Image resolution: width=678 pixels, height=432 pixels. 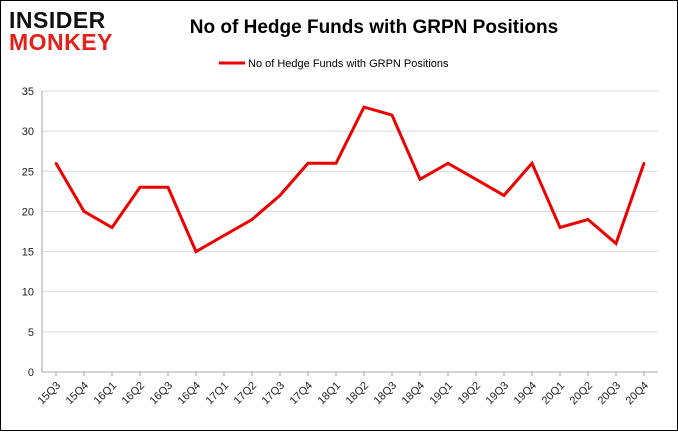 I want to click on insider-monkey-logo: INSIDER MONKEY, so click(x=68, y=33).